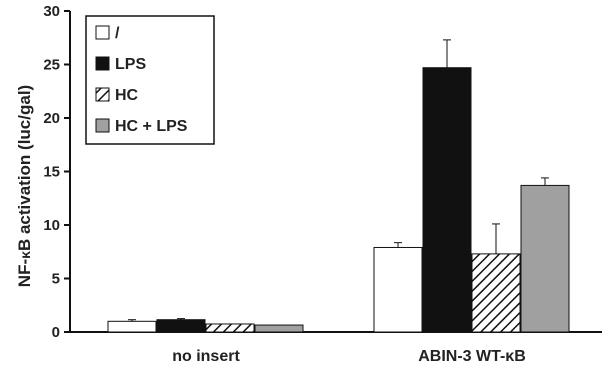 This screenshot has width=605, height=371. Describe the element at coordinates (130, 64) in the screenshot. I see `legend-label: LPS` at that location.